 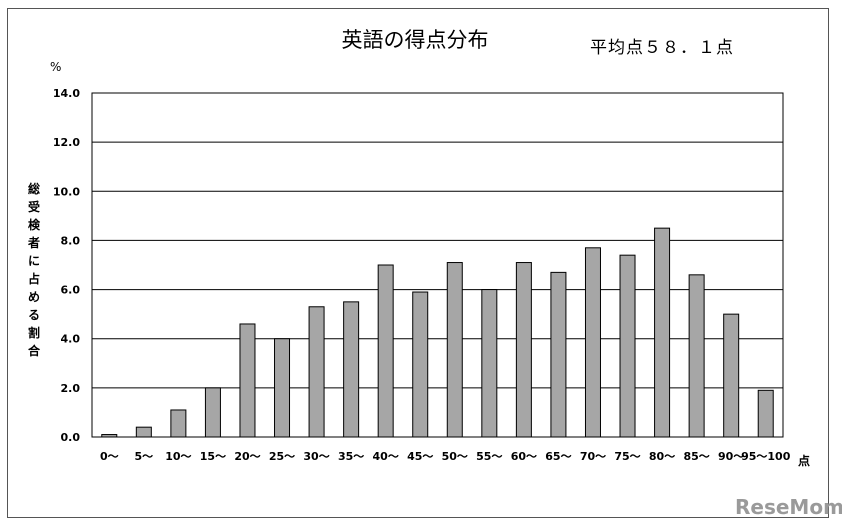 What do you see at coordinates (109, 456) in the screenshot?
I see `x-tick-label: 0～` at bounding box center [109, 456].